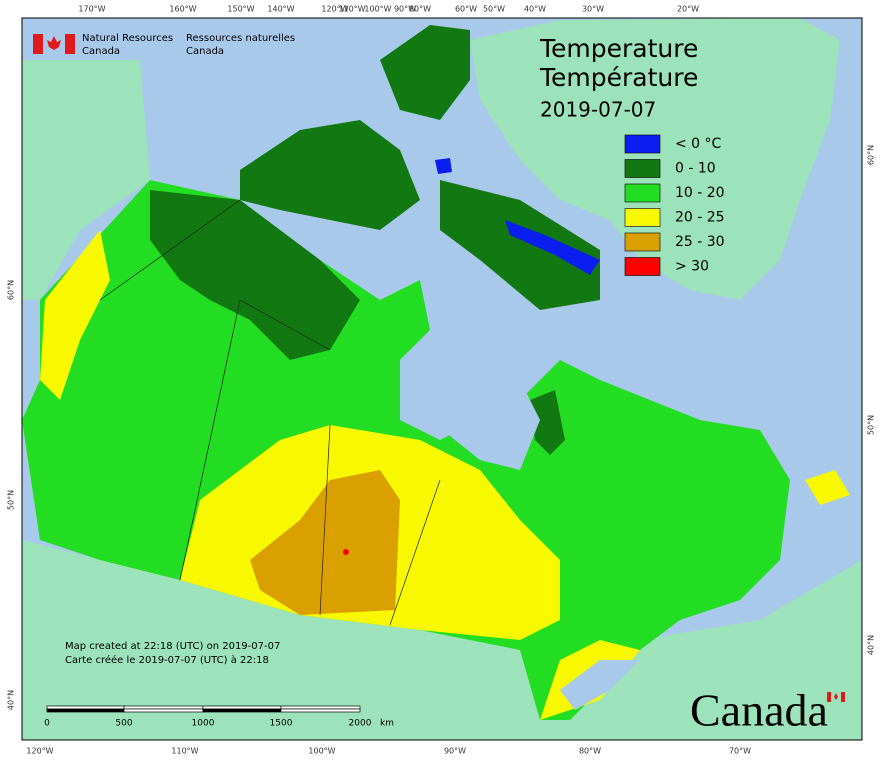 The height and width of the screenshot is (760, 880). What do you see at coordinates (674, 205) in the screenshot?
I see `legend: < 0 °C 0 - 10 10 - 20 20 - 25 25 - 30 > 30` at bounding box center [674, 205].